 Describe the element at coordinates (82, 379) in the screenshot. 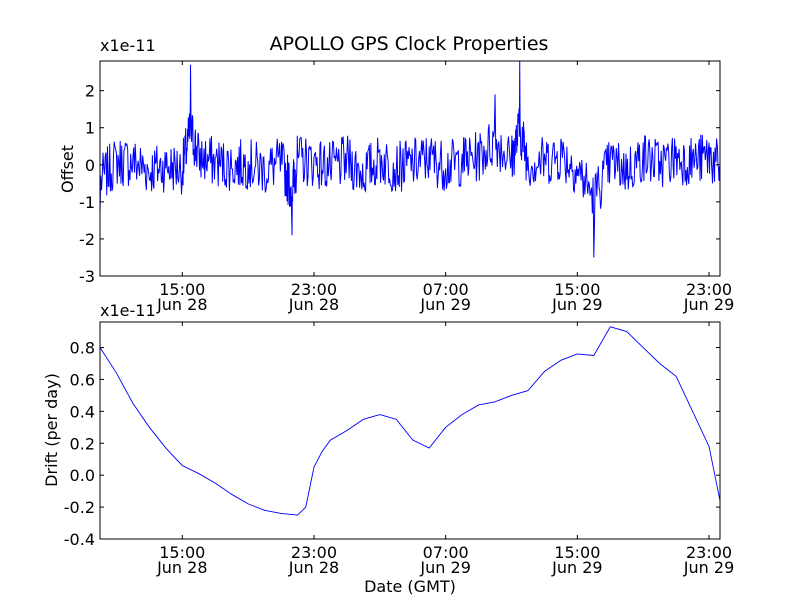

I see `drift-ytick-label: 0.6` at that location.